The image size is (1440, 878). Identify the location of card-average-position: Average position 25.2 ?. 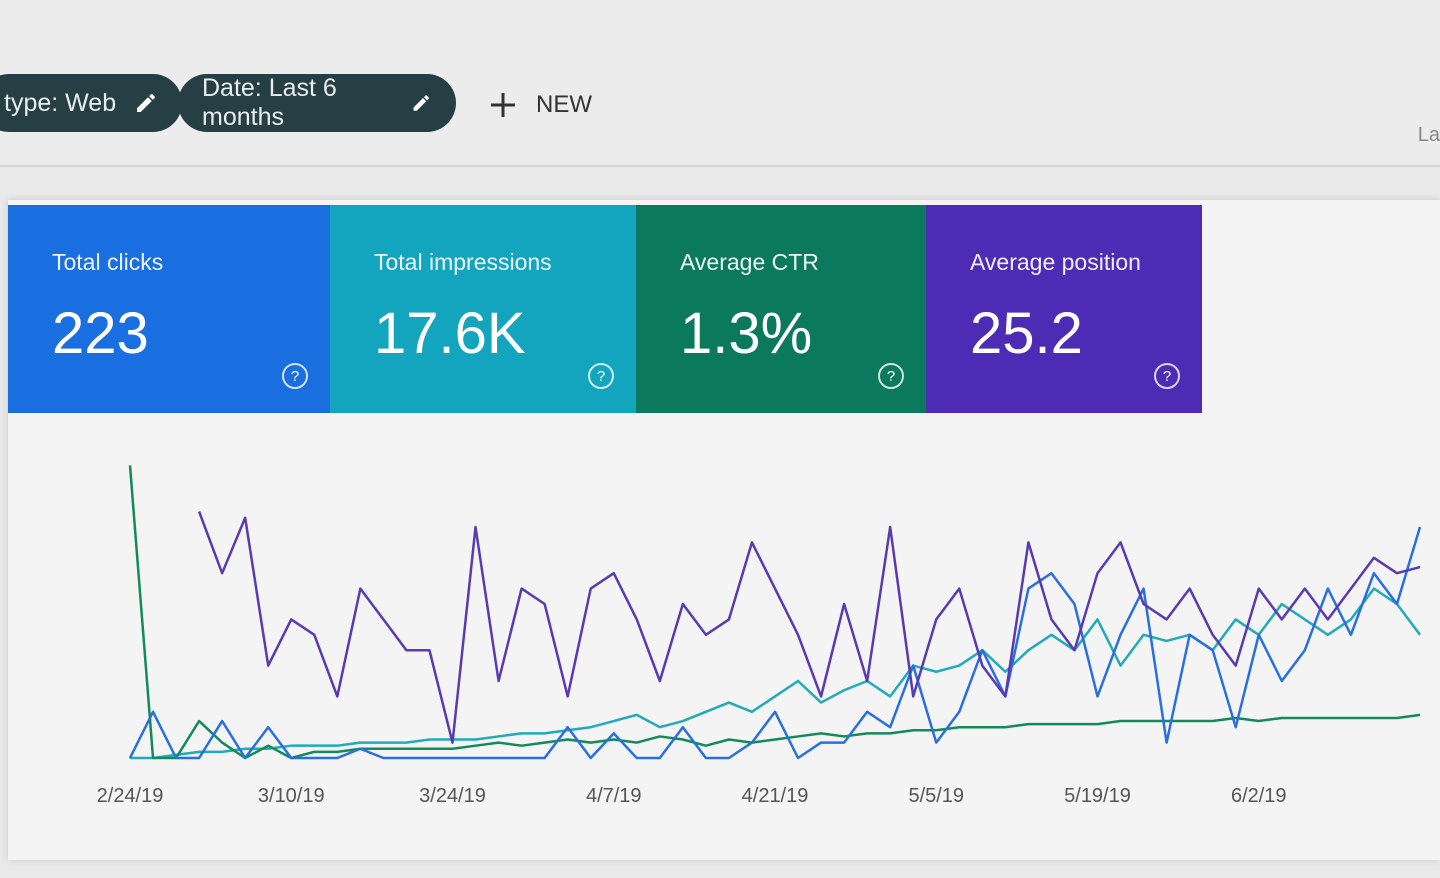
(1064, 309).